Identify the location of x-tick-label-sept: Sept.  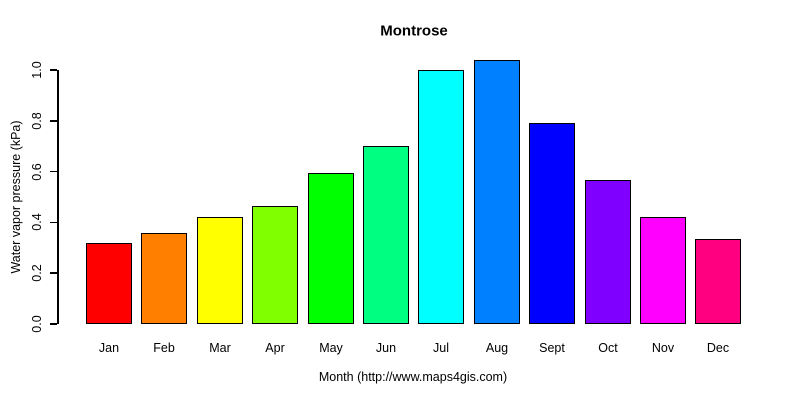
(552, 348).